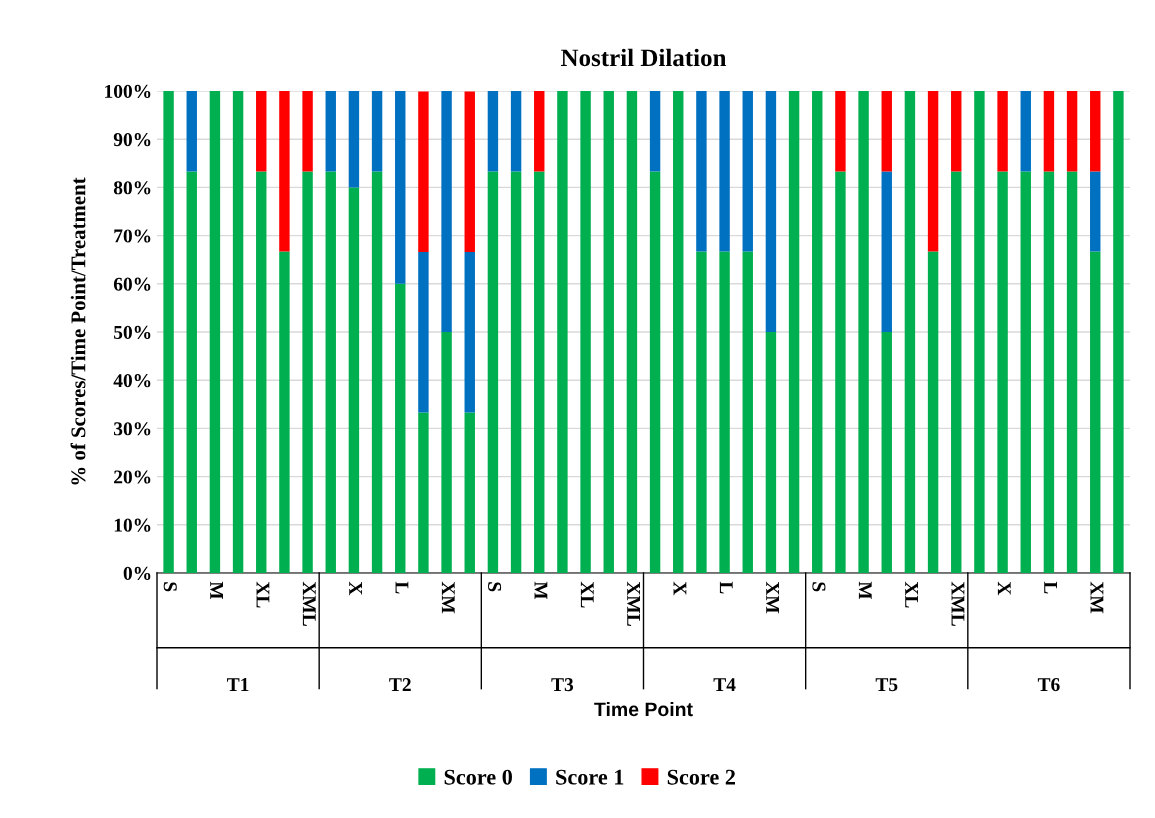 The width and height of the screenshot is (1155, 818). Describe the element at coordinates (137, 573) in the screenshot. I see `y-tick-label: 0%` at that location.